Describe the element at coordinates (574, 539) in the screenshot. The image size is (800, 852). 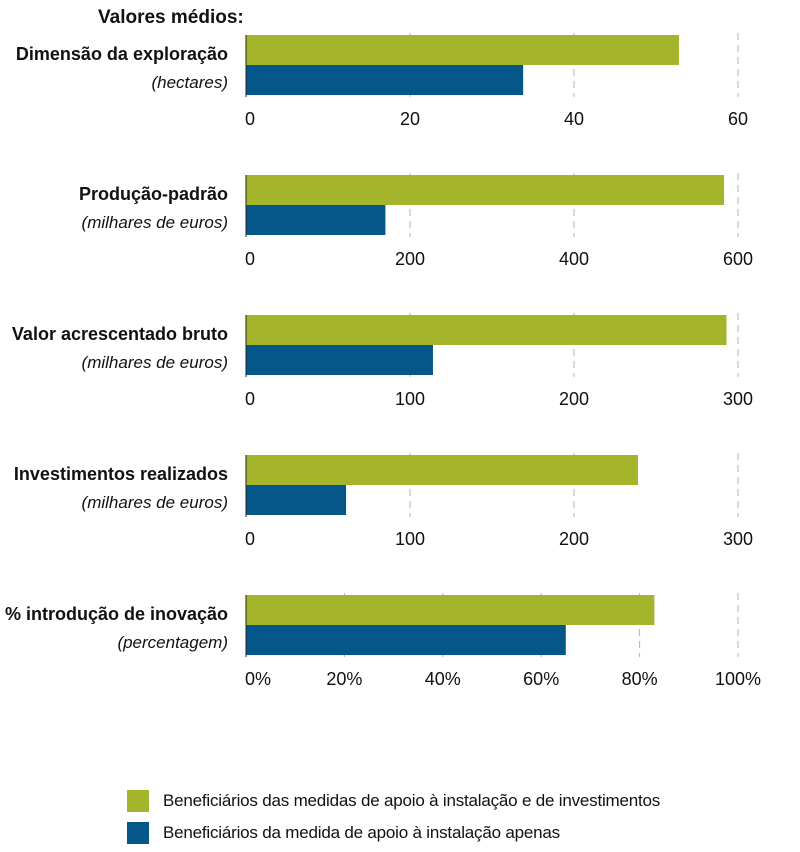
I see `tick-label-4-2: 200` at that location.